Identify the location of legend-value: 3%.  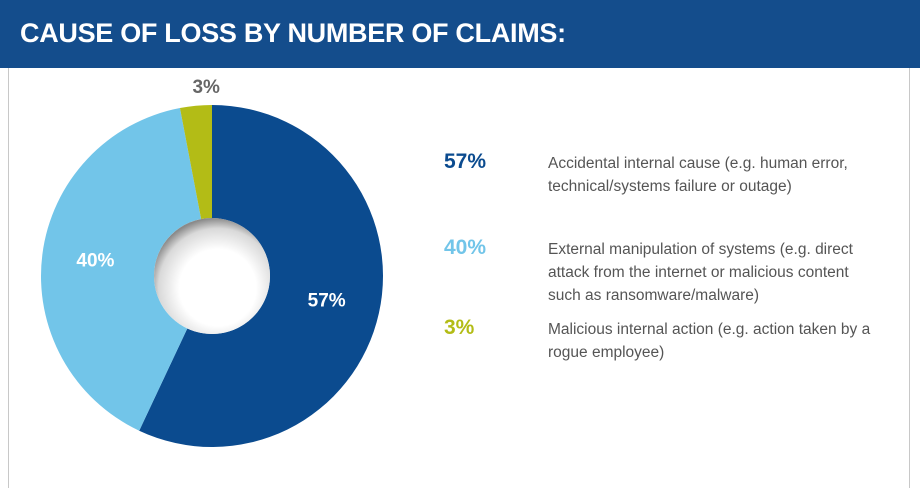
(459, 327).